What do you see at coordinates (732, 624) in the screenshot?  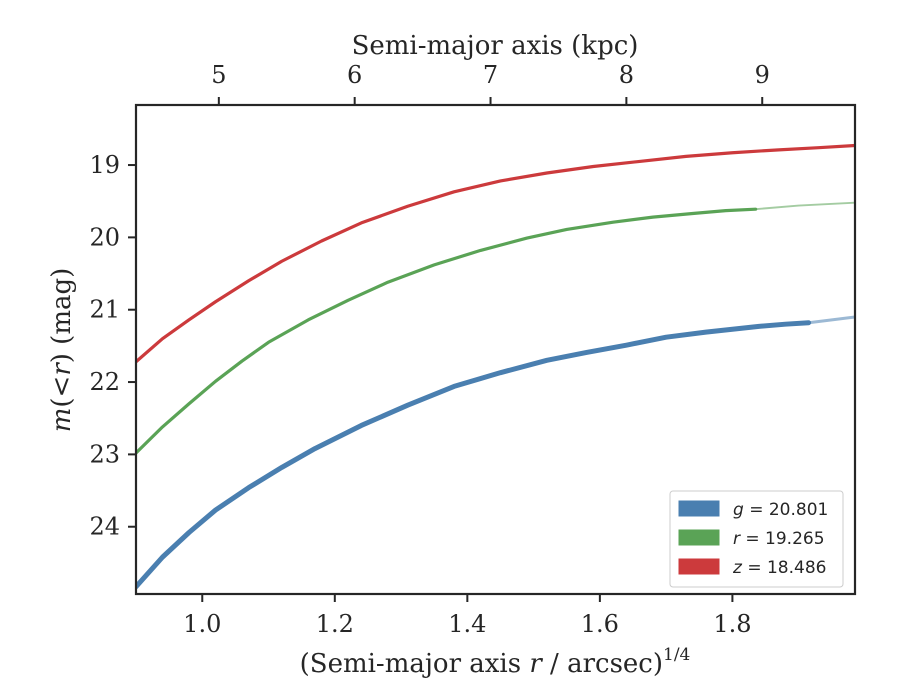 I see `x-tick-label: 1.8` at bounding box center [732, 624].